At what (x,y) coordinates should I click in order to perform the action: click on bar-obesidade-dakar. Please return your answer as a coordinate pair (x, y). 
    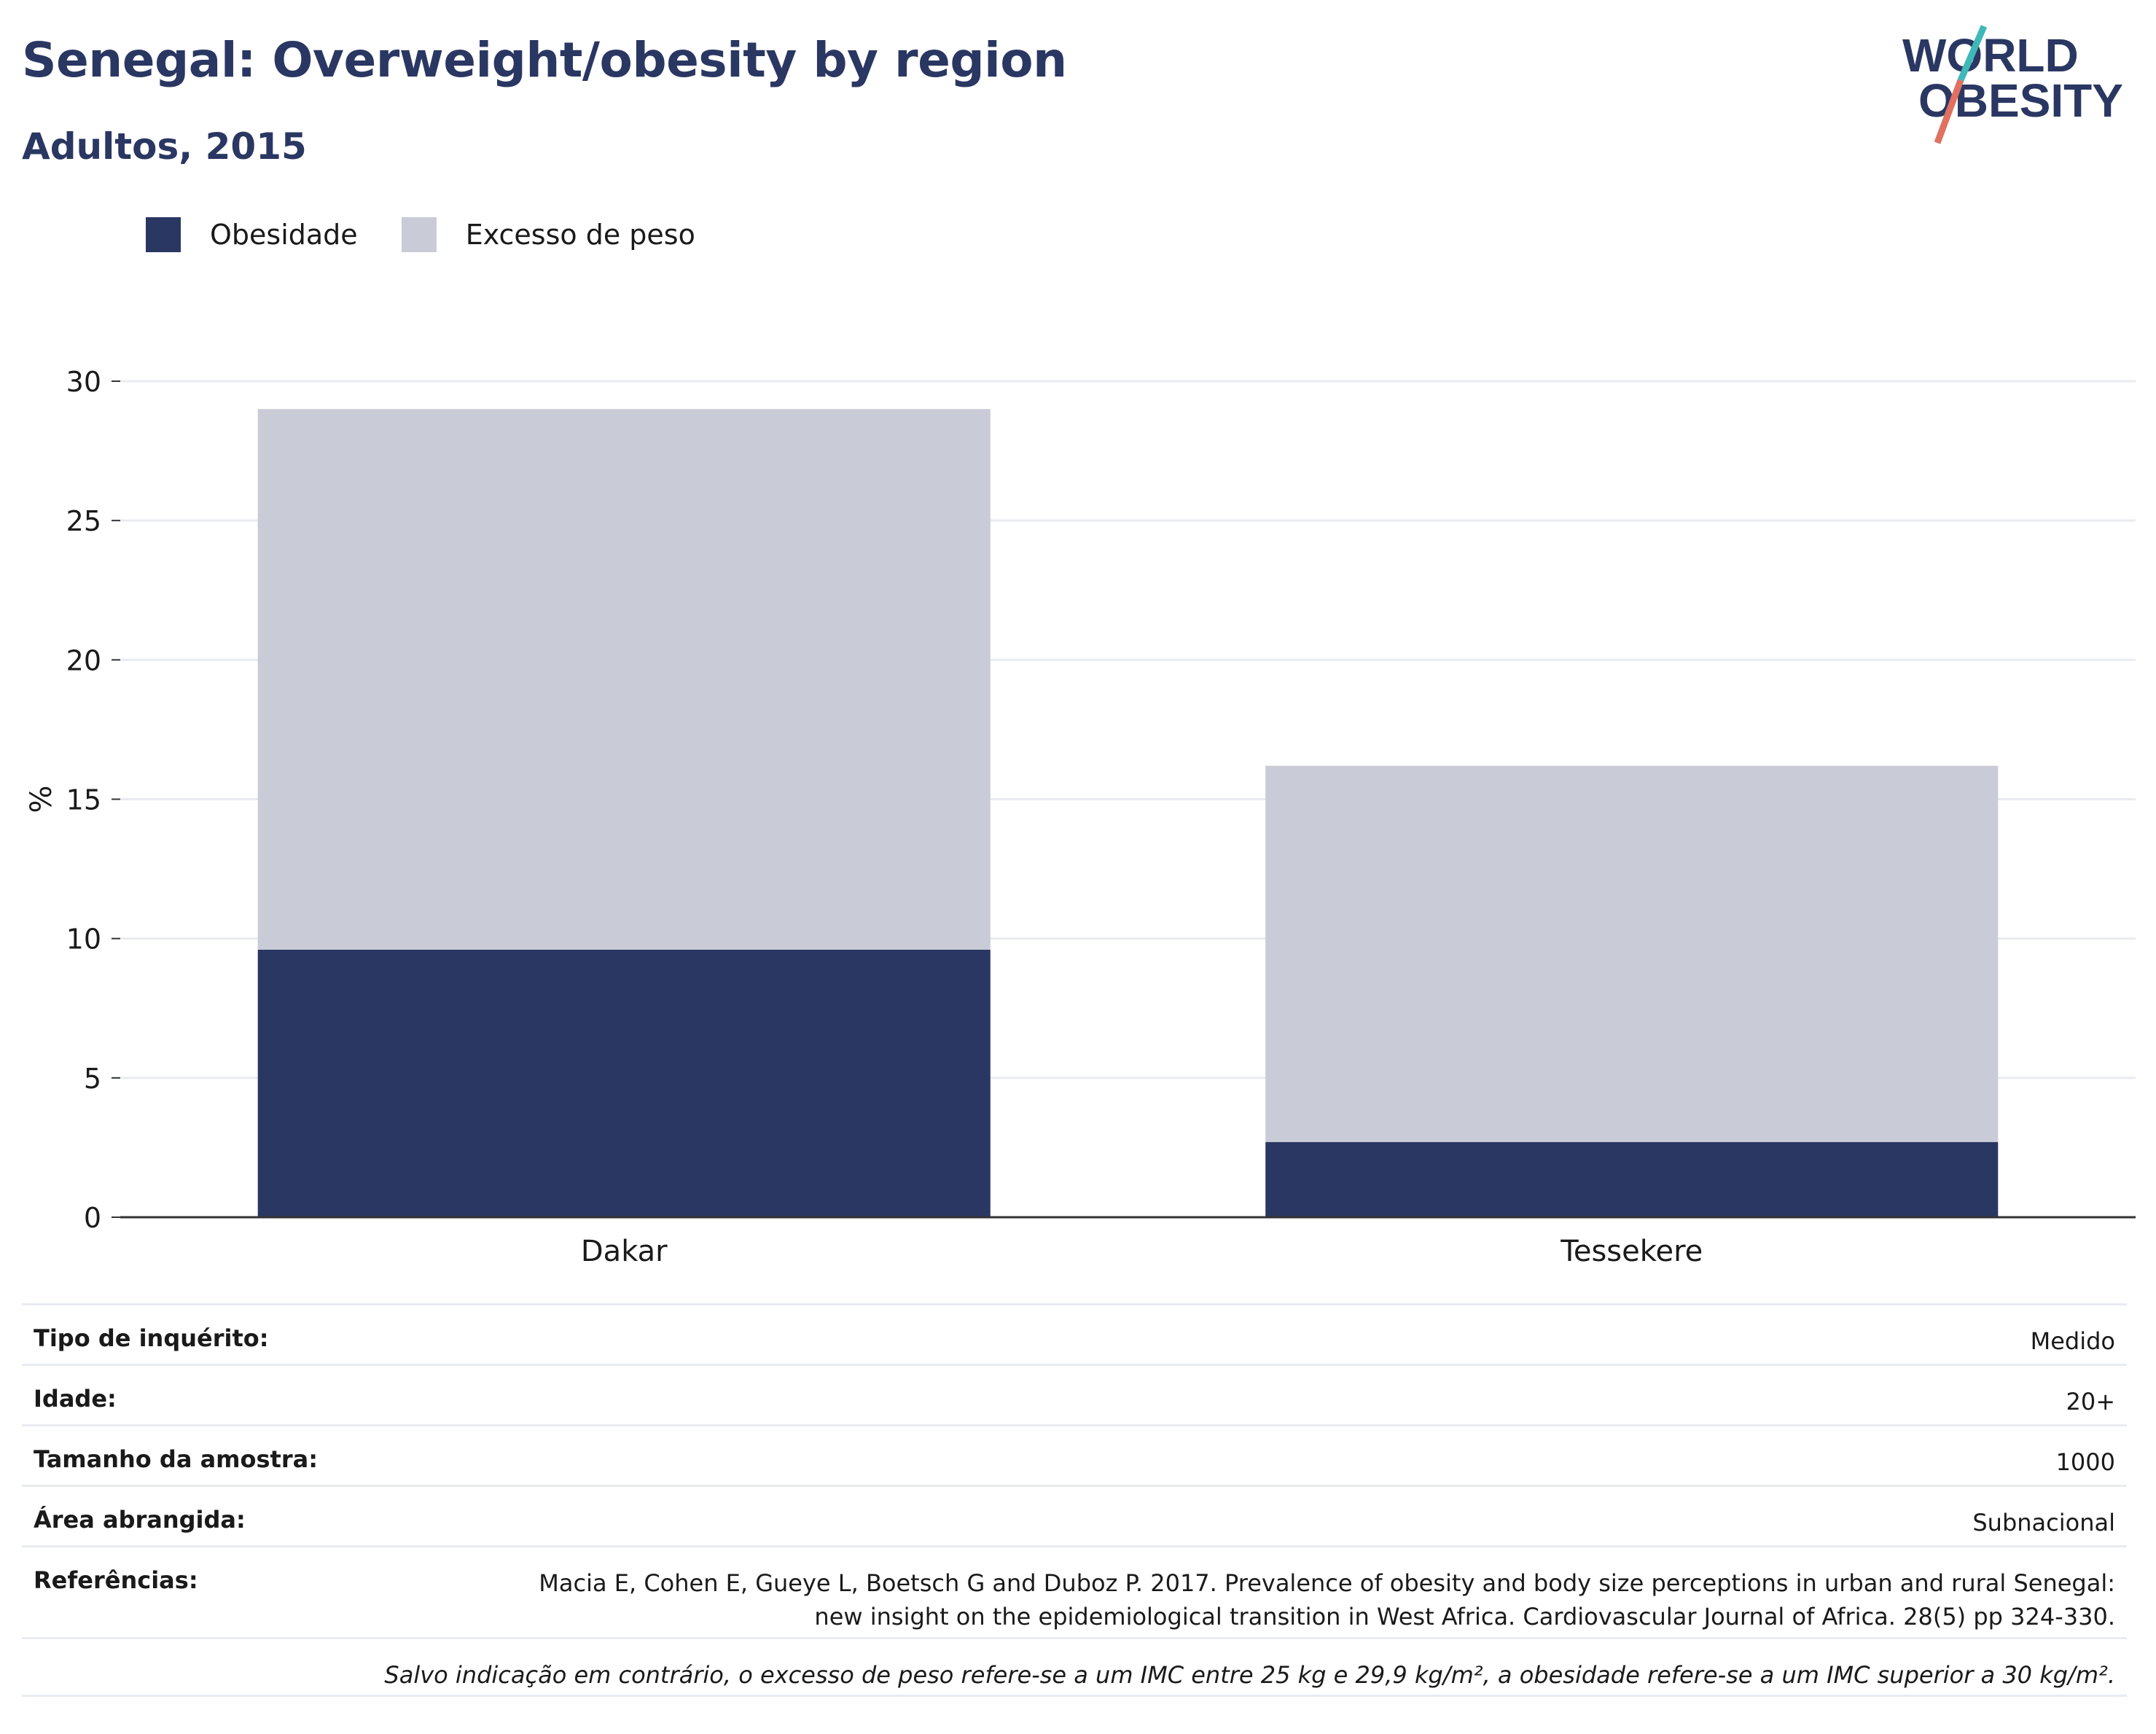
    Looking at the image, I should click on (624, 1083).